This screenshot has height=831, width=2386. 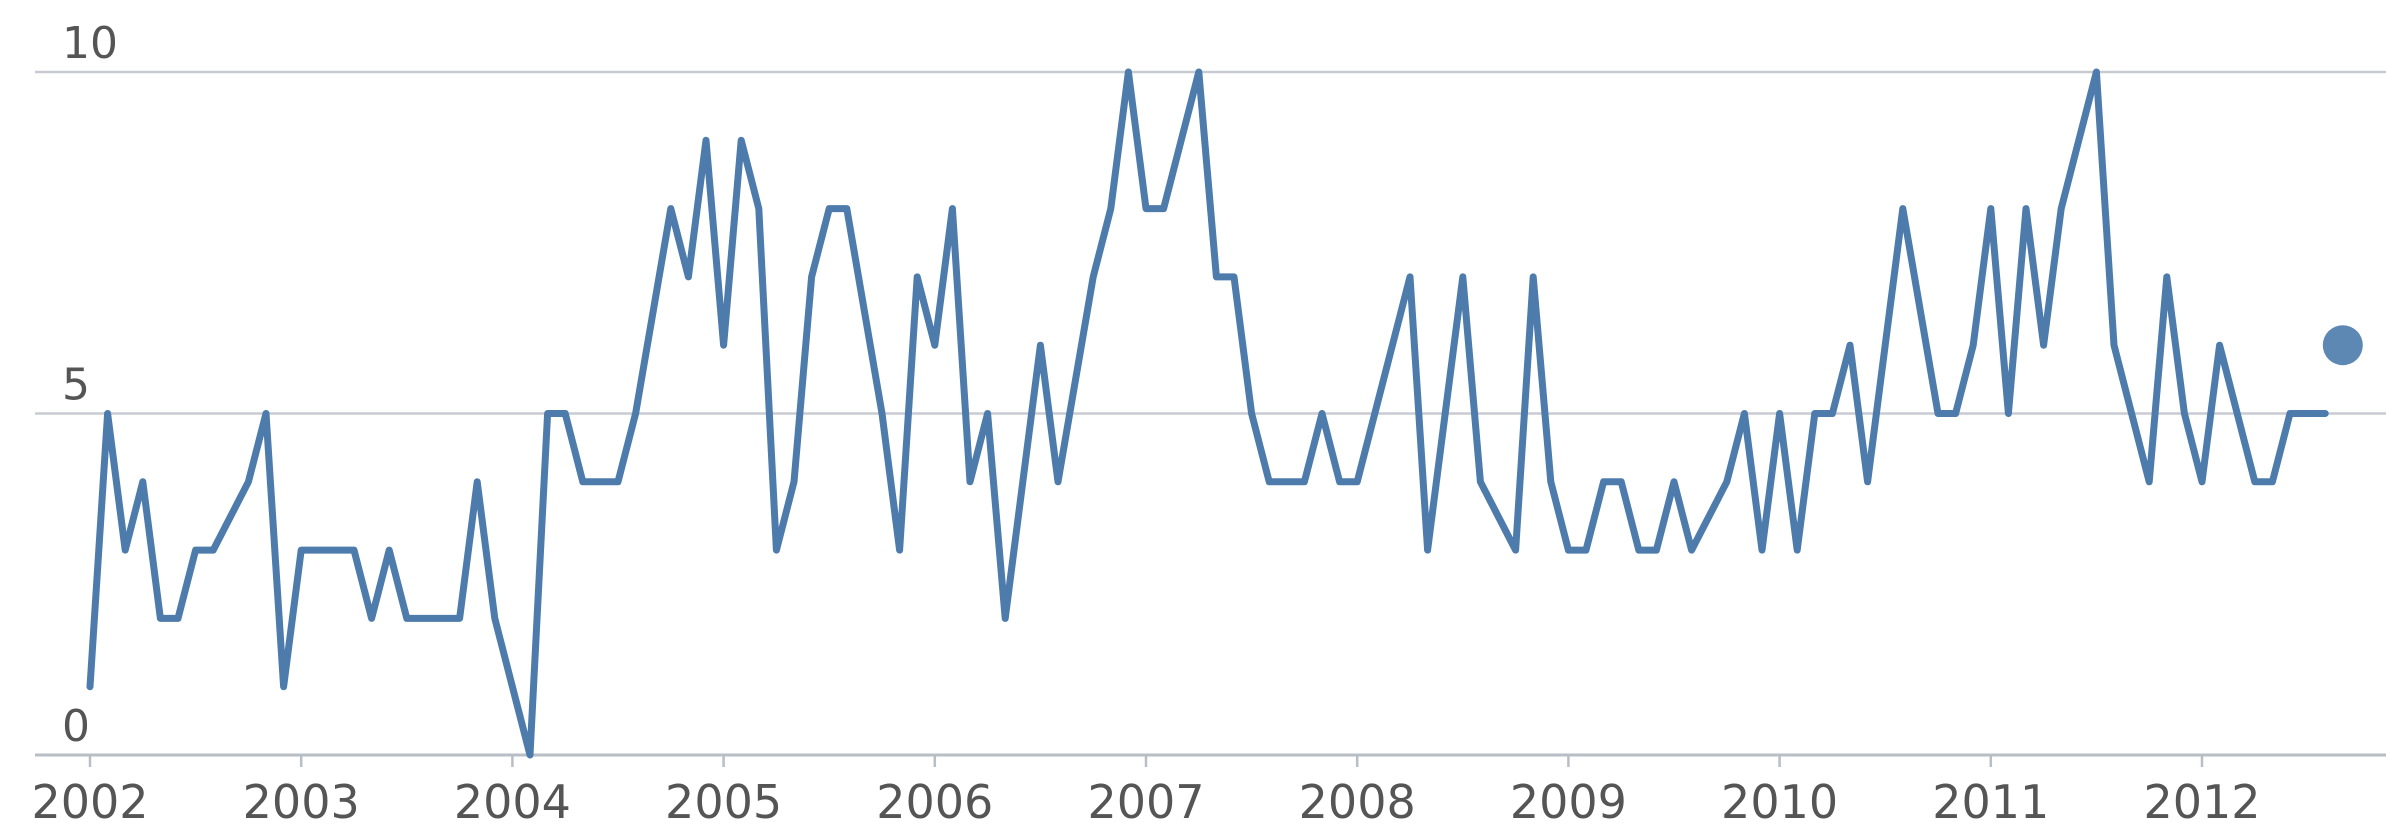 What do you see at coordinates (90, 43) in the screenshot?
I see `y-tick-label: 10` at bounding box center [90, 43].